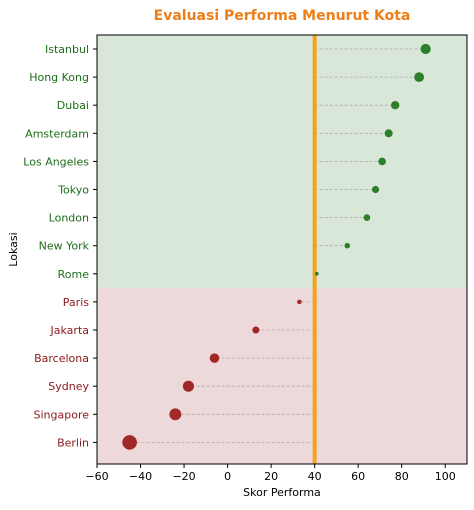 The height and width of the screenshot is (510, 474). Describe the element at coordinates (271, 476) in the screenshot. I see `x-tick-label: 20` at that location.